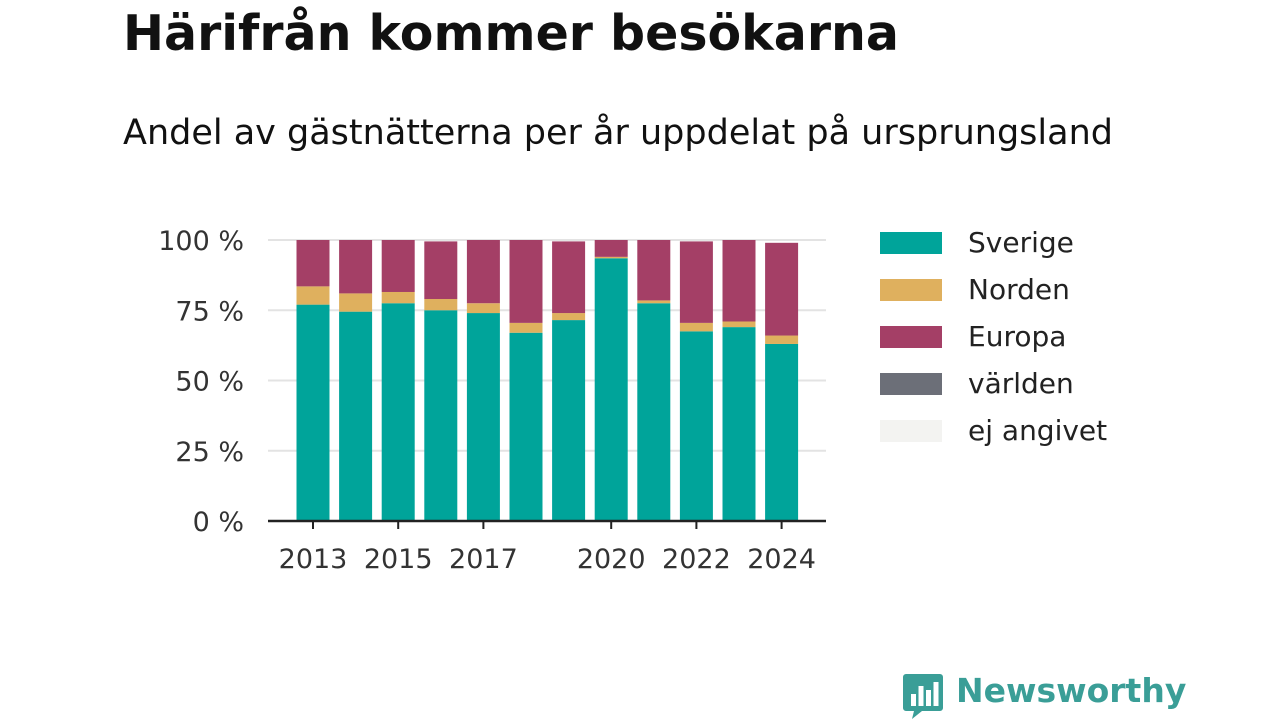 The width and height of the screenshot is (1280, 720). I want to click on legend-label: Europa, so click(1017, 336).